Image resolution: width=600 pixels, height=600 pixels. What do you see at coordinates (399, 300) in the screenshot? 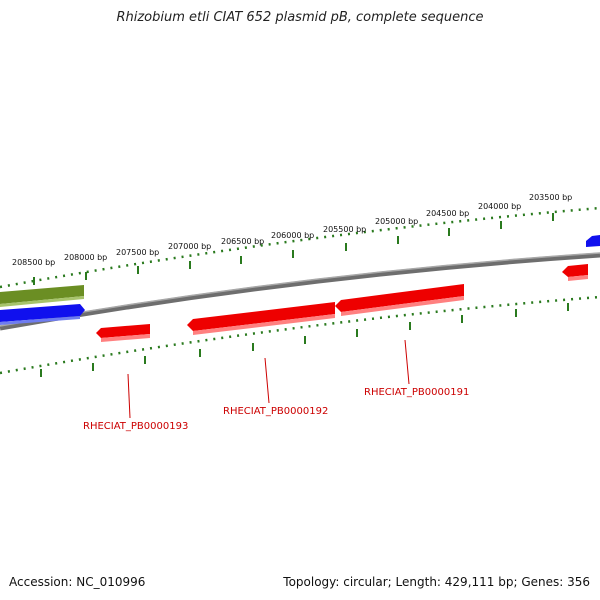
I see `gene-feature-rheciat-pb0000191` at bounding box center [399, 300].